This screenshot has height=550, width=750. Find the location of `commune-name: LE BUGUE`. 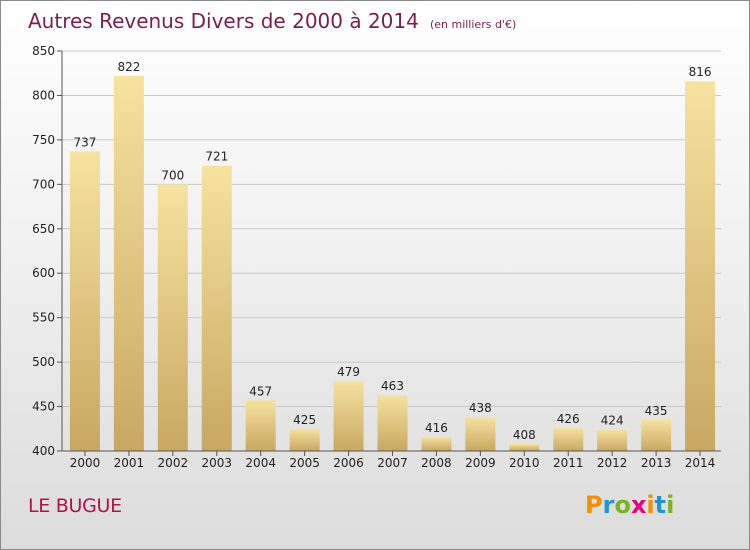

commune-name: LE BUGUE is located at coordinates (75, 506).